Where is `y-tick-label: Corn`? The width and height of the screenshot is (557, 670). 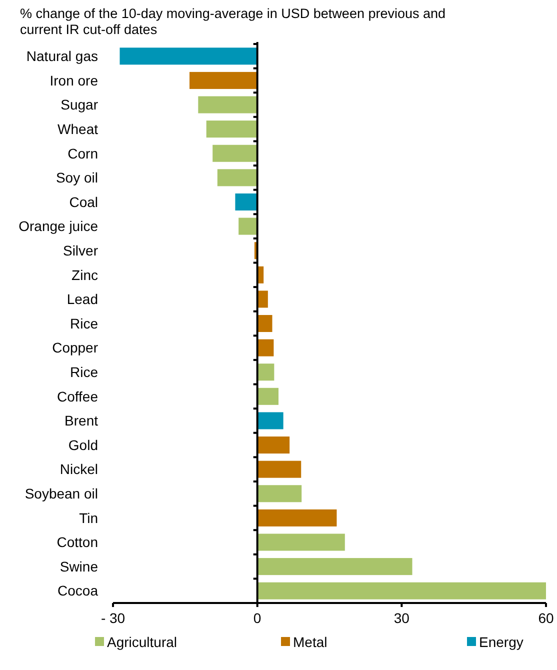
y-tick-label: Corn is located at coordinates (83, 153).